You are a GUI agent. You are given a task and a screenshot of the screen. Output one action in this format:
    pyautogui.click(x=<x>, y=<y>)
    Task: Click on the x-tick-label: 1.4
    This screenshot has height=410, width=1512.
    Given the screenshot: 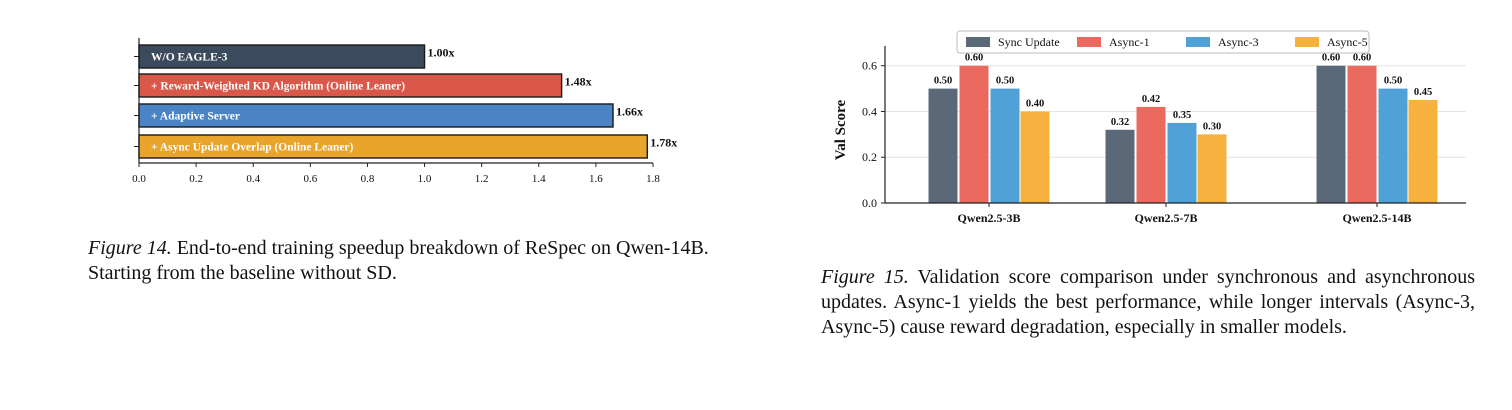 What is the action you would take?
    pyautogui.click(x=539, y=179)
    